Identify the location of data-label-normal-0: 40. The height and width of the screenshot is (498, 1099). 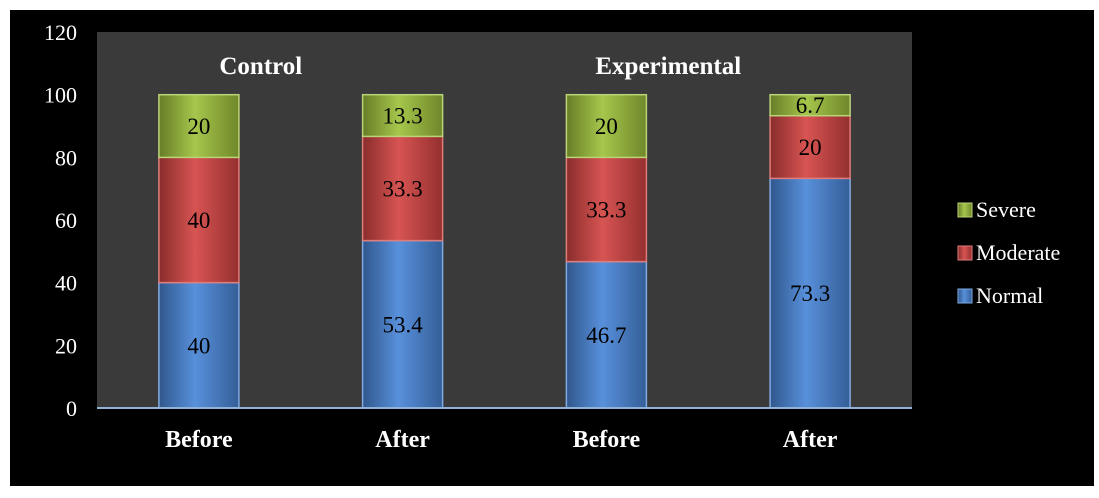
(198, 345).